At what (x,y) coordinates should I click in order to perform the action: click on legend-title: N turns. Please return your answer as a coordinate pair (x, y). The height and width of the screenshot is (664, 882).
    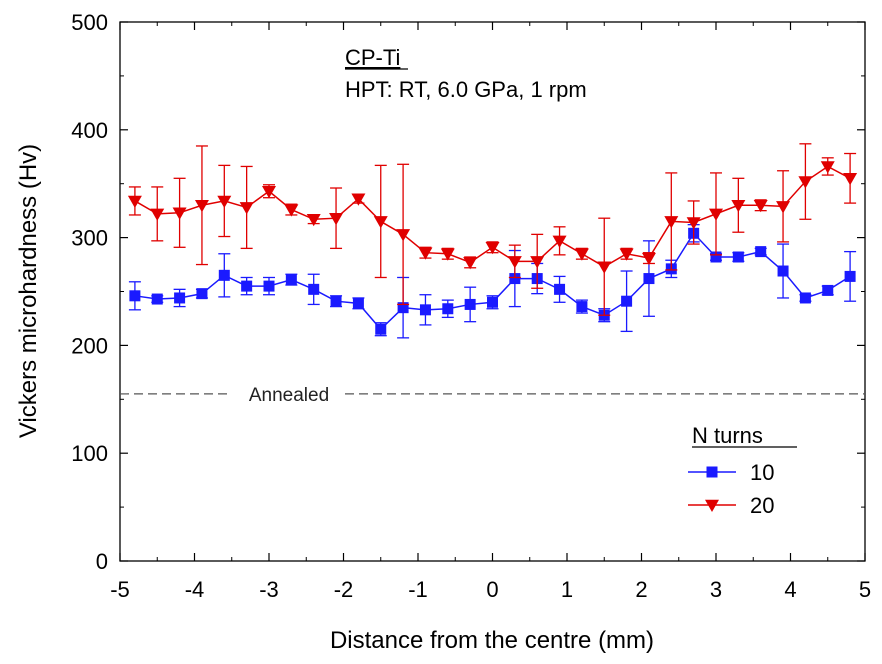
    Looking at the image, I should click on (727, 435).